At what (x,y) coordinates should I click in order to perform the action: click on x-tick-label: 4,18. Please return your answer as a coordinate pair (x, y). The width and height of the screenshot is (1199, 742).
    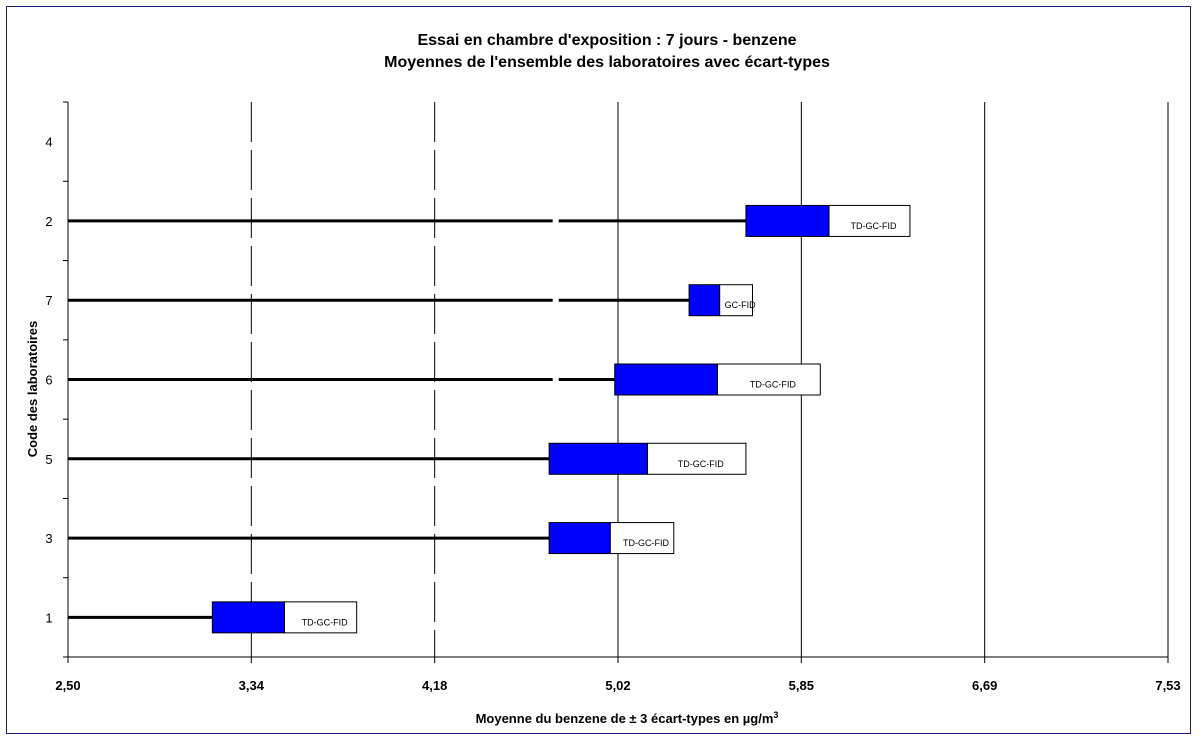
    Looking at the image, I should click on (434, 685).